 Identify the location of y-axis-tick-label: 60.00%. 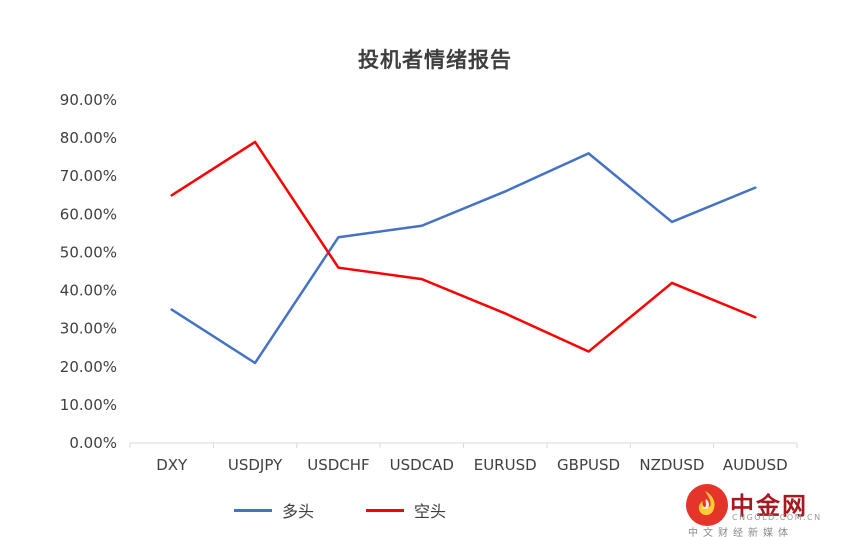
(88, 214).